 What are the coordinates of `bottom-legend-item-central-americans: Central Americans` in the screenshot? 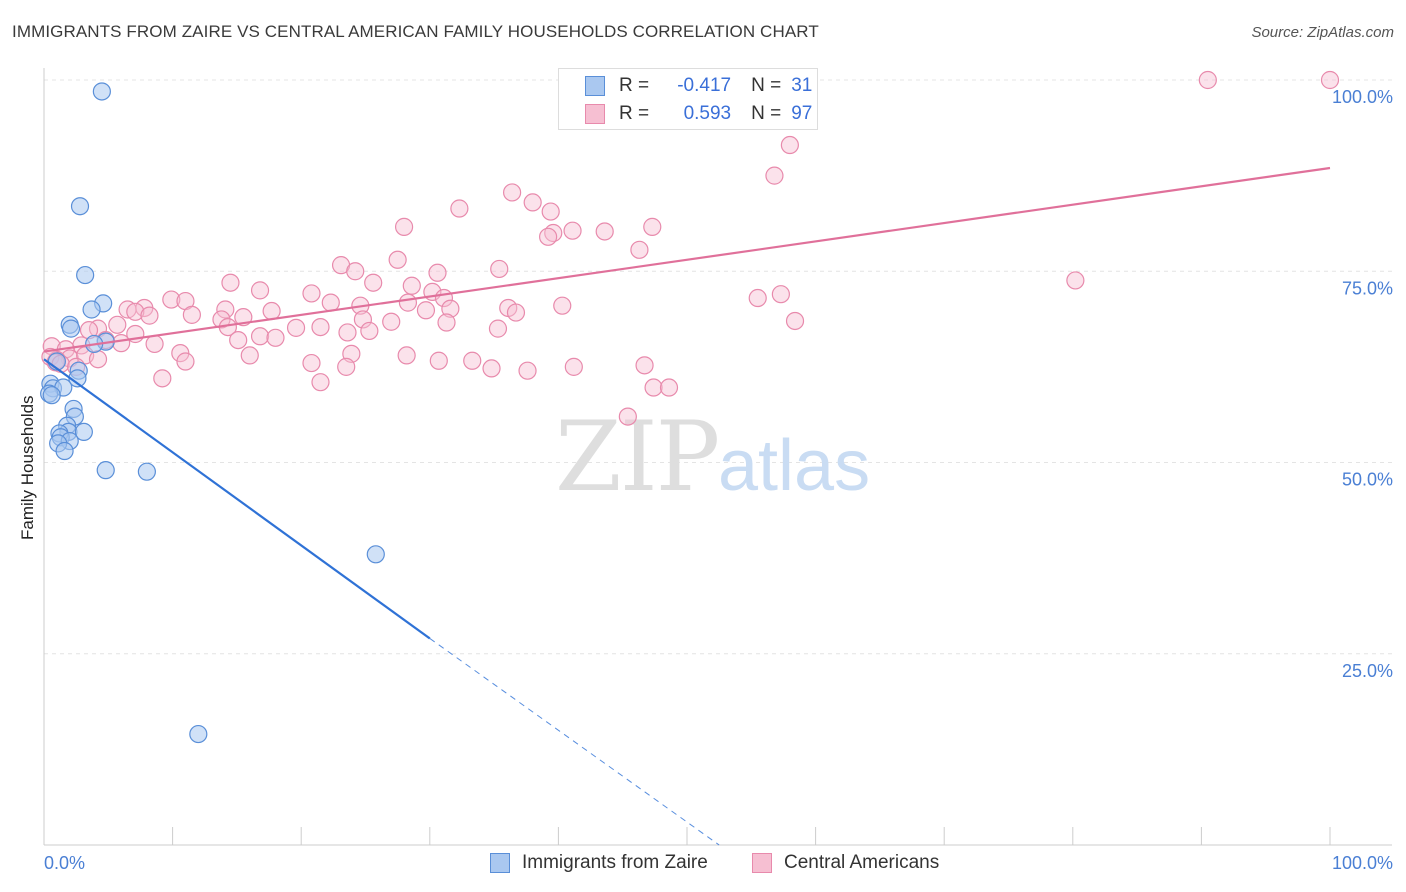 It's located at (845, 863).